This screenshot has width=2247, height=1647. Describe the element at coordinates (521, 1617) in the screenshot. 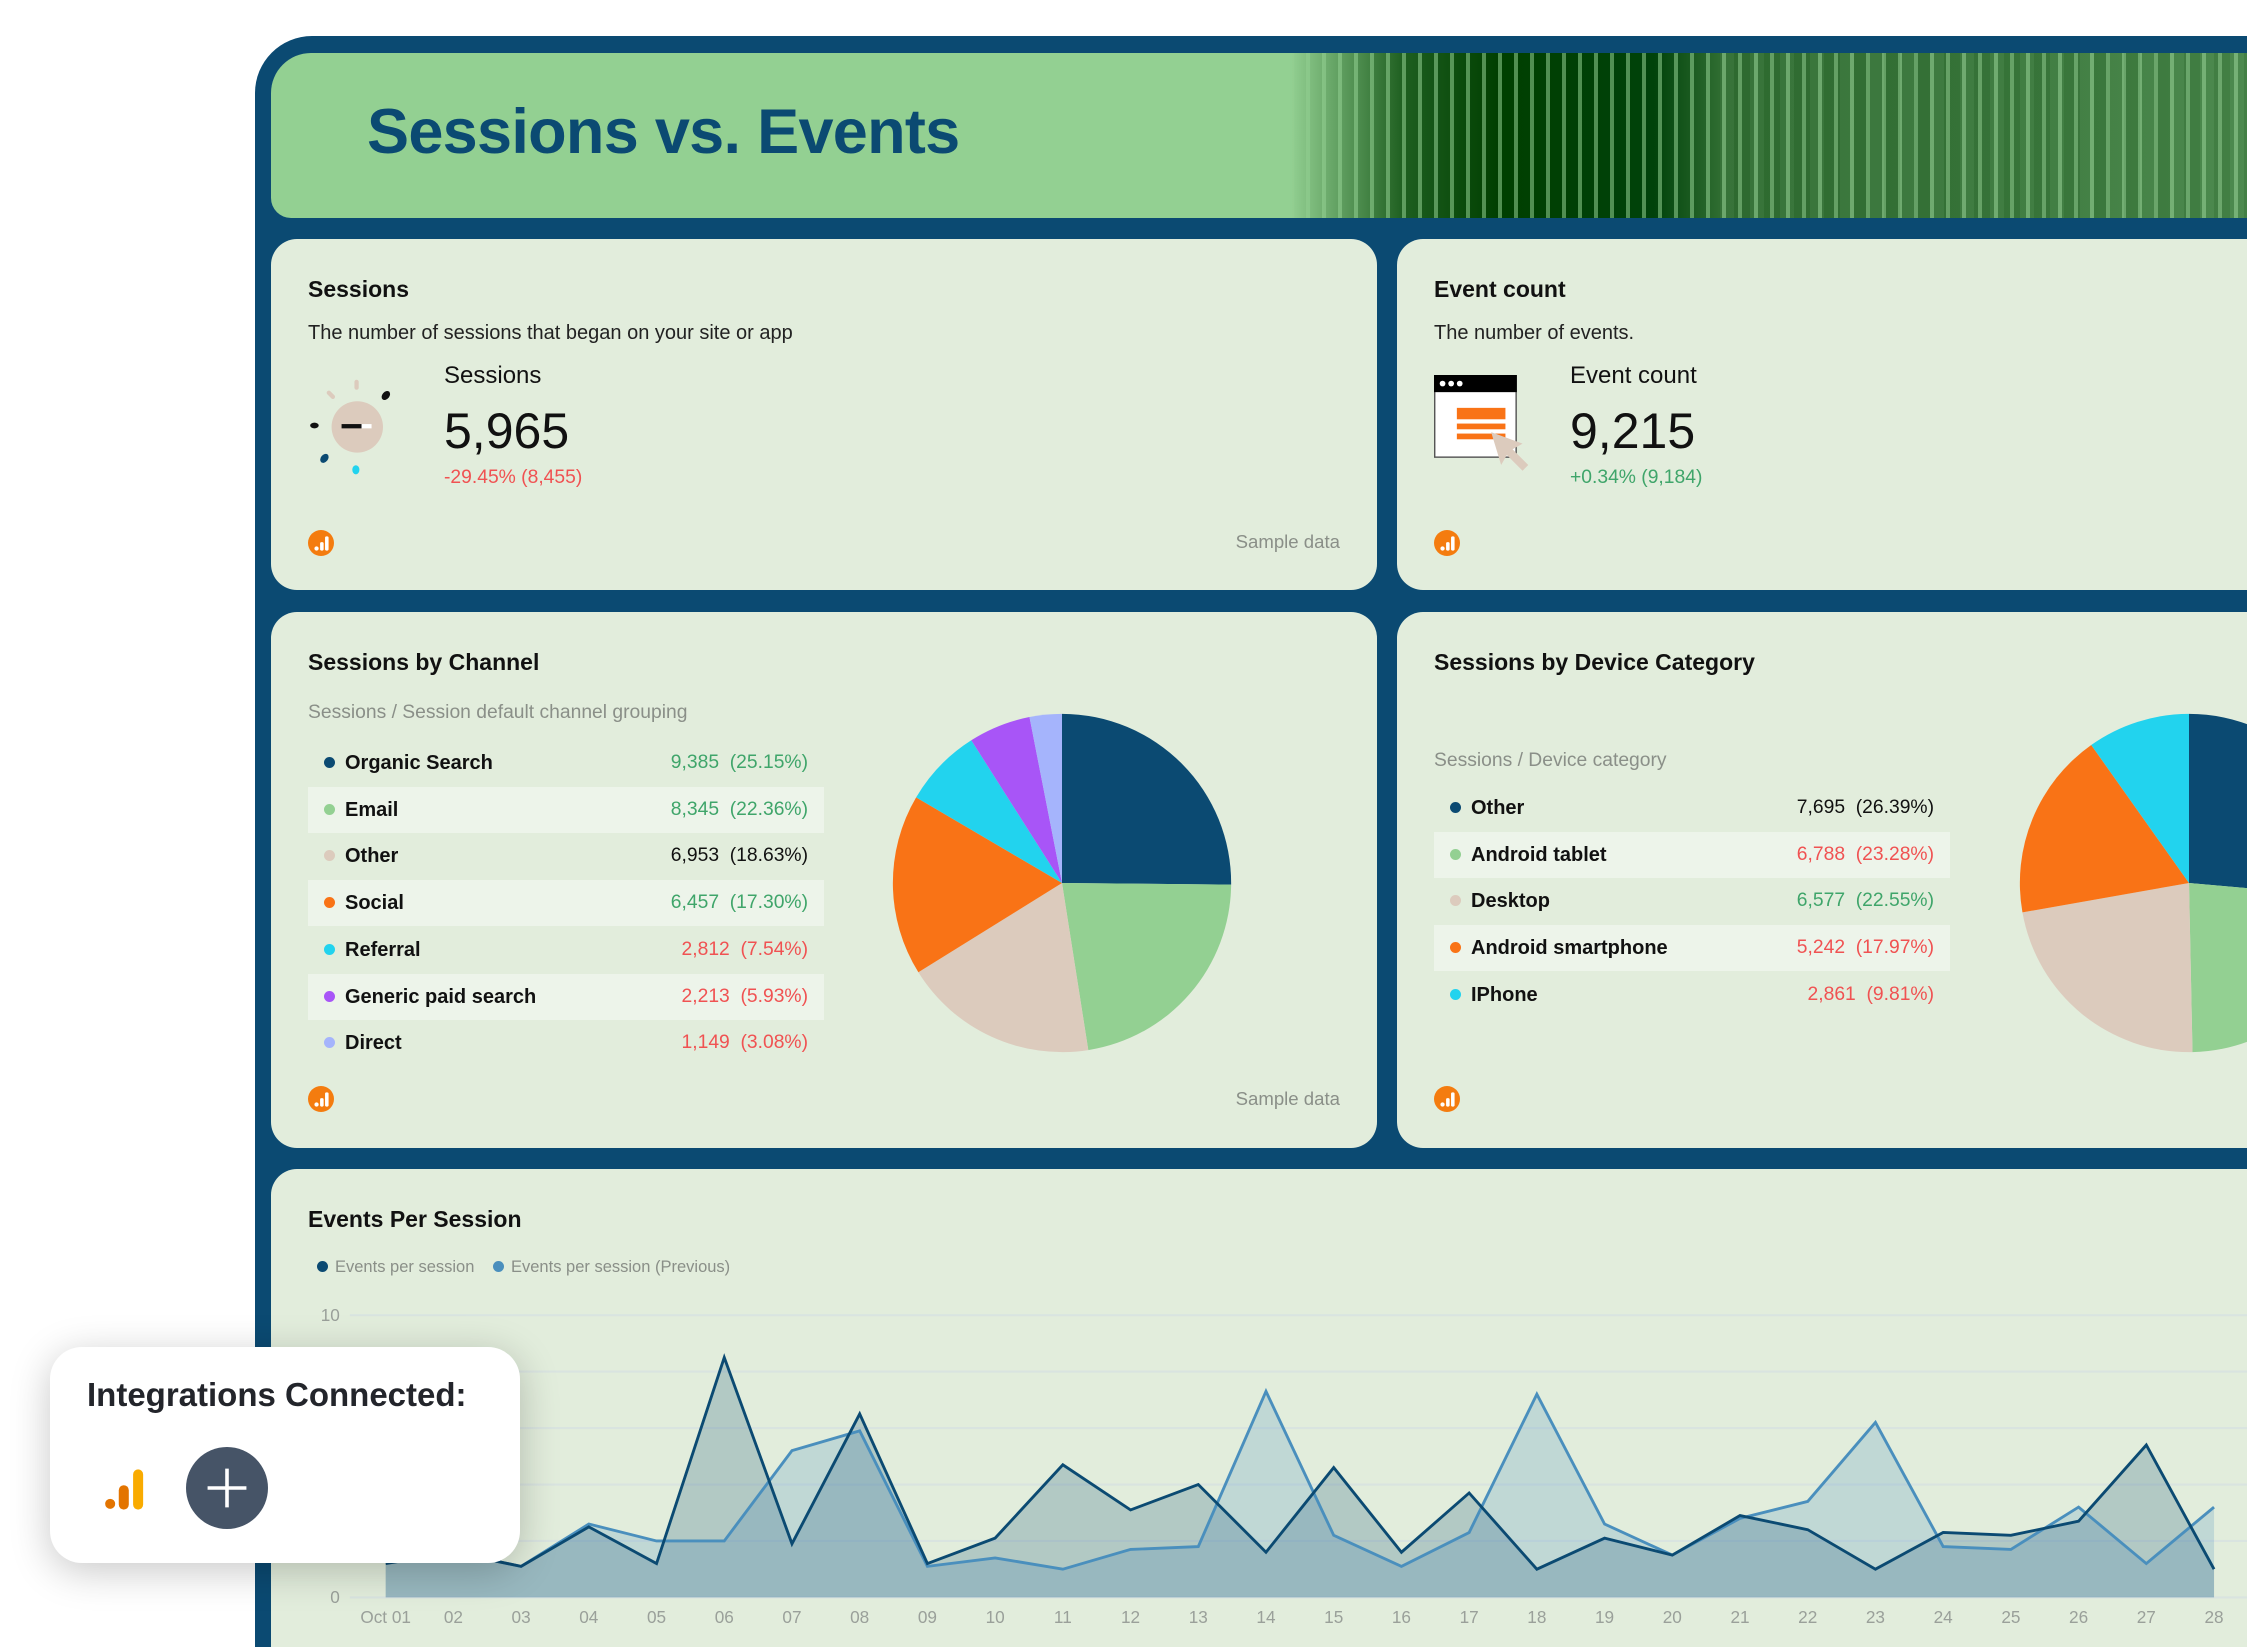

I see `x-tick-label: 03` at that location.